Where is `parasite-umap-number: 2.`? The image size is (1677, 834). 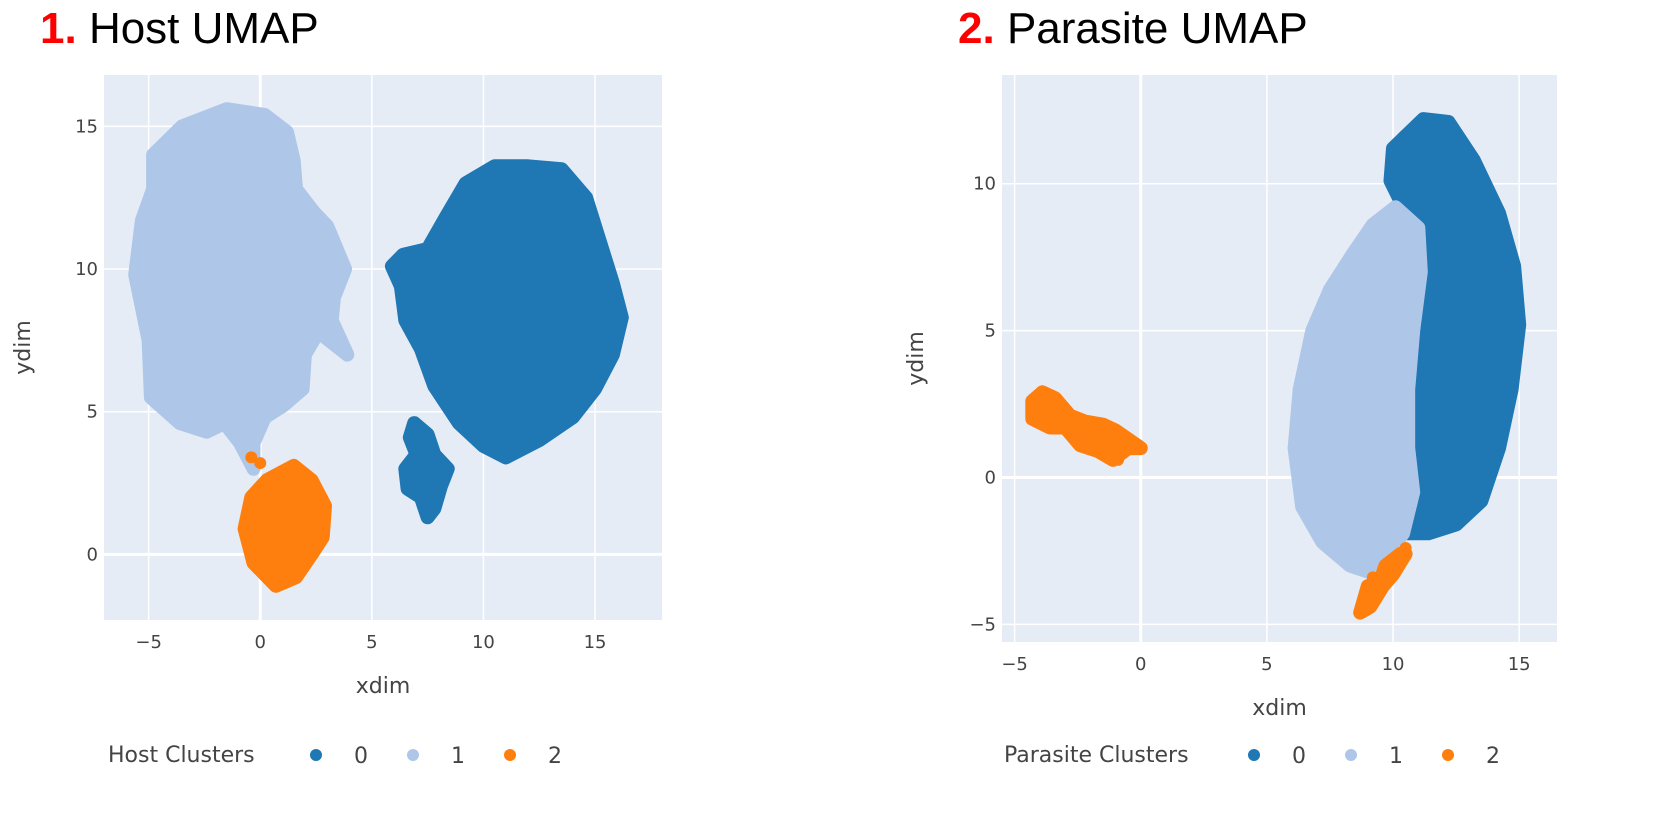
parasite-umap-number: 2. is located at coordinates (976, 28).